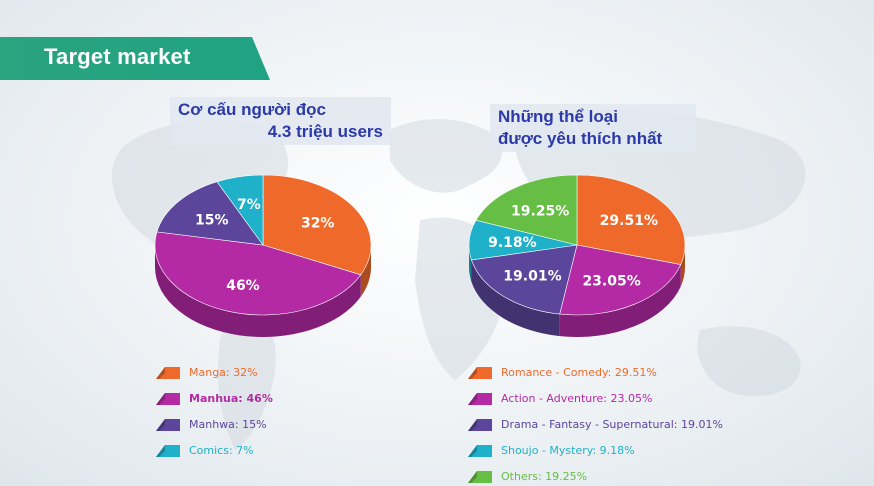 Image resolution: width=874 pixels, height=486 pixels. I want to click on legend-label: Comics: 7%, so click(221, 450).